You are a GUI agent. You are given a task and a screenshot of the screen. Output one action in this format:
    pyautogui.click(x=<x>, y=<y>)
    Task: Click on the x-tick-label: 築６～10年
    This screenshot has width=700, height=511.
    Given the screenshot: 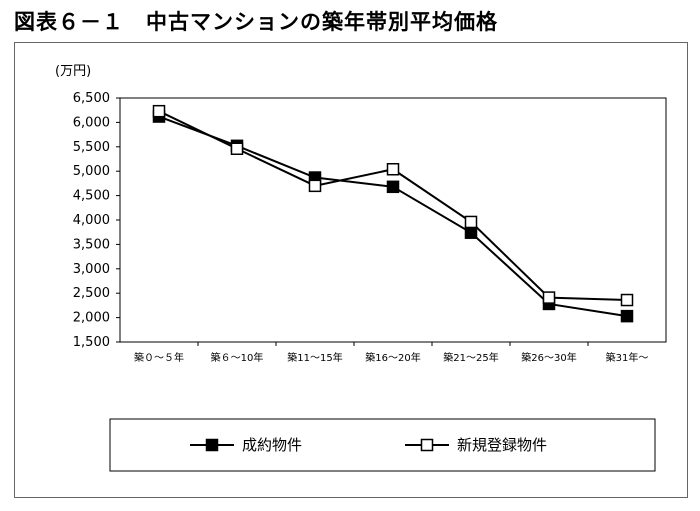 What is the action you would take?
    pyautogui.click(x=237, y=357)
    